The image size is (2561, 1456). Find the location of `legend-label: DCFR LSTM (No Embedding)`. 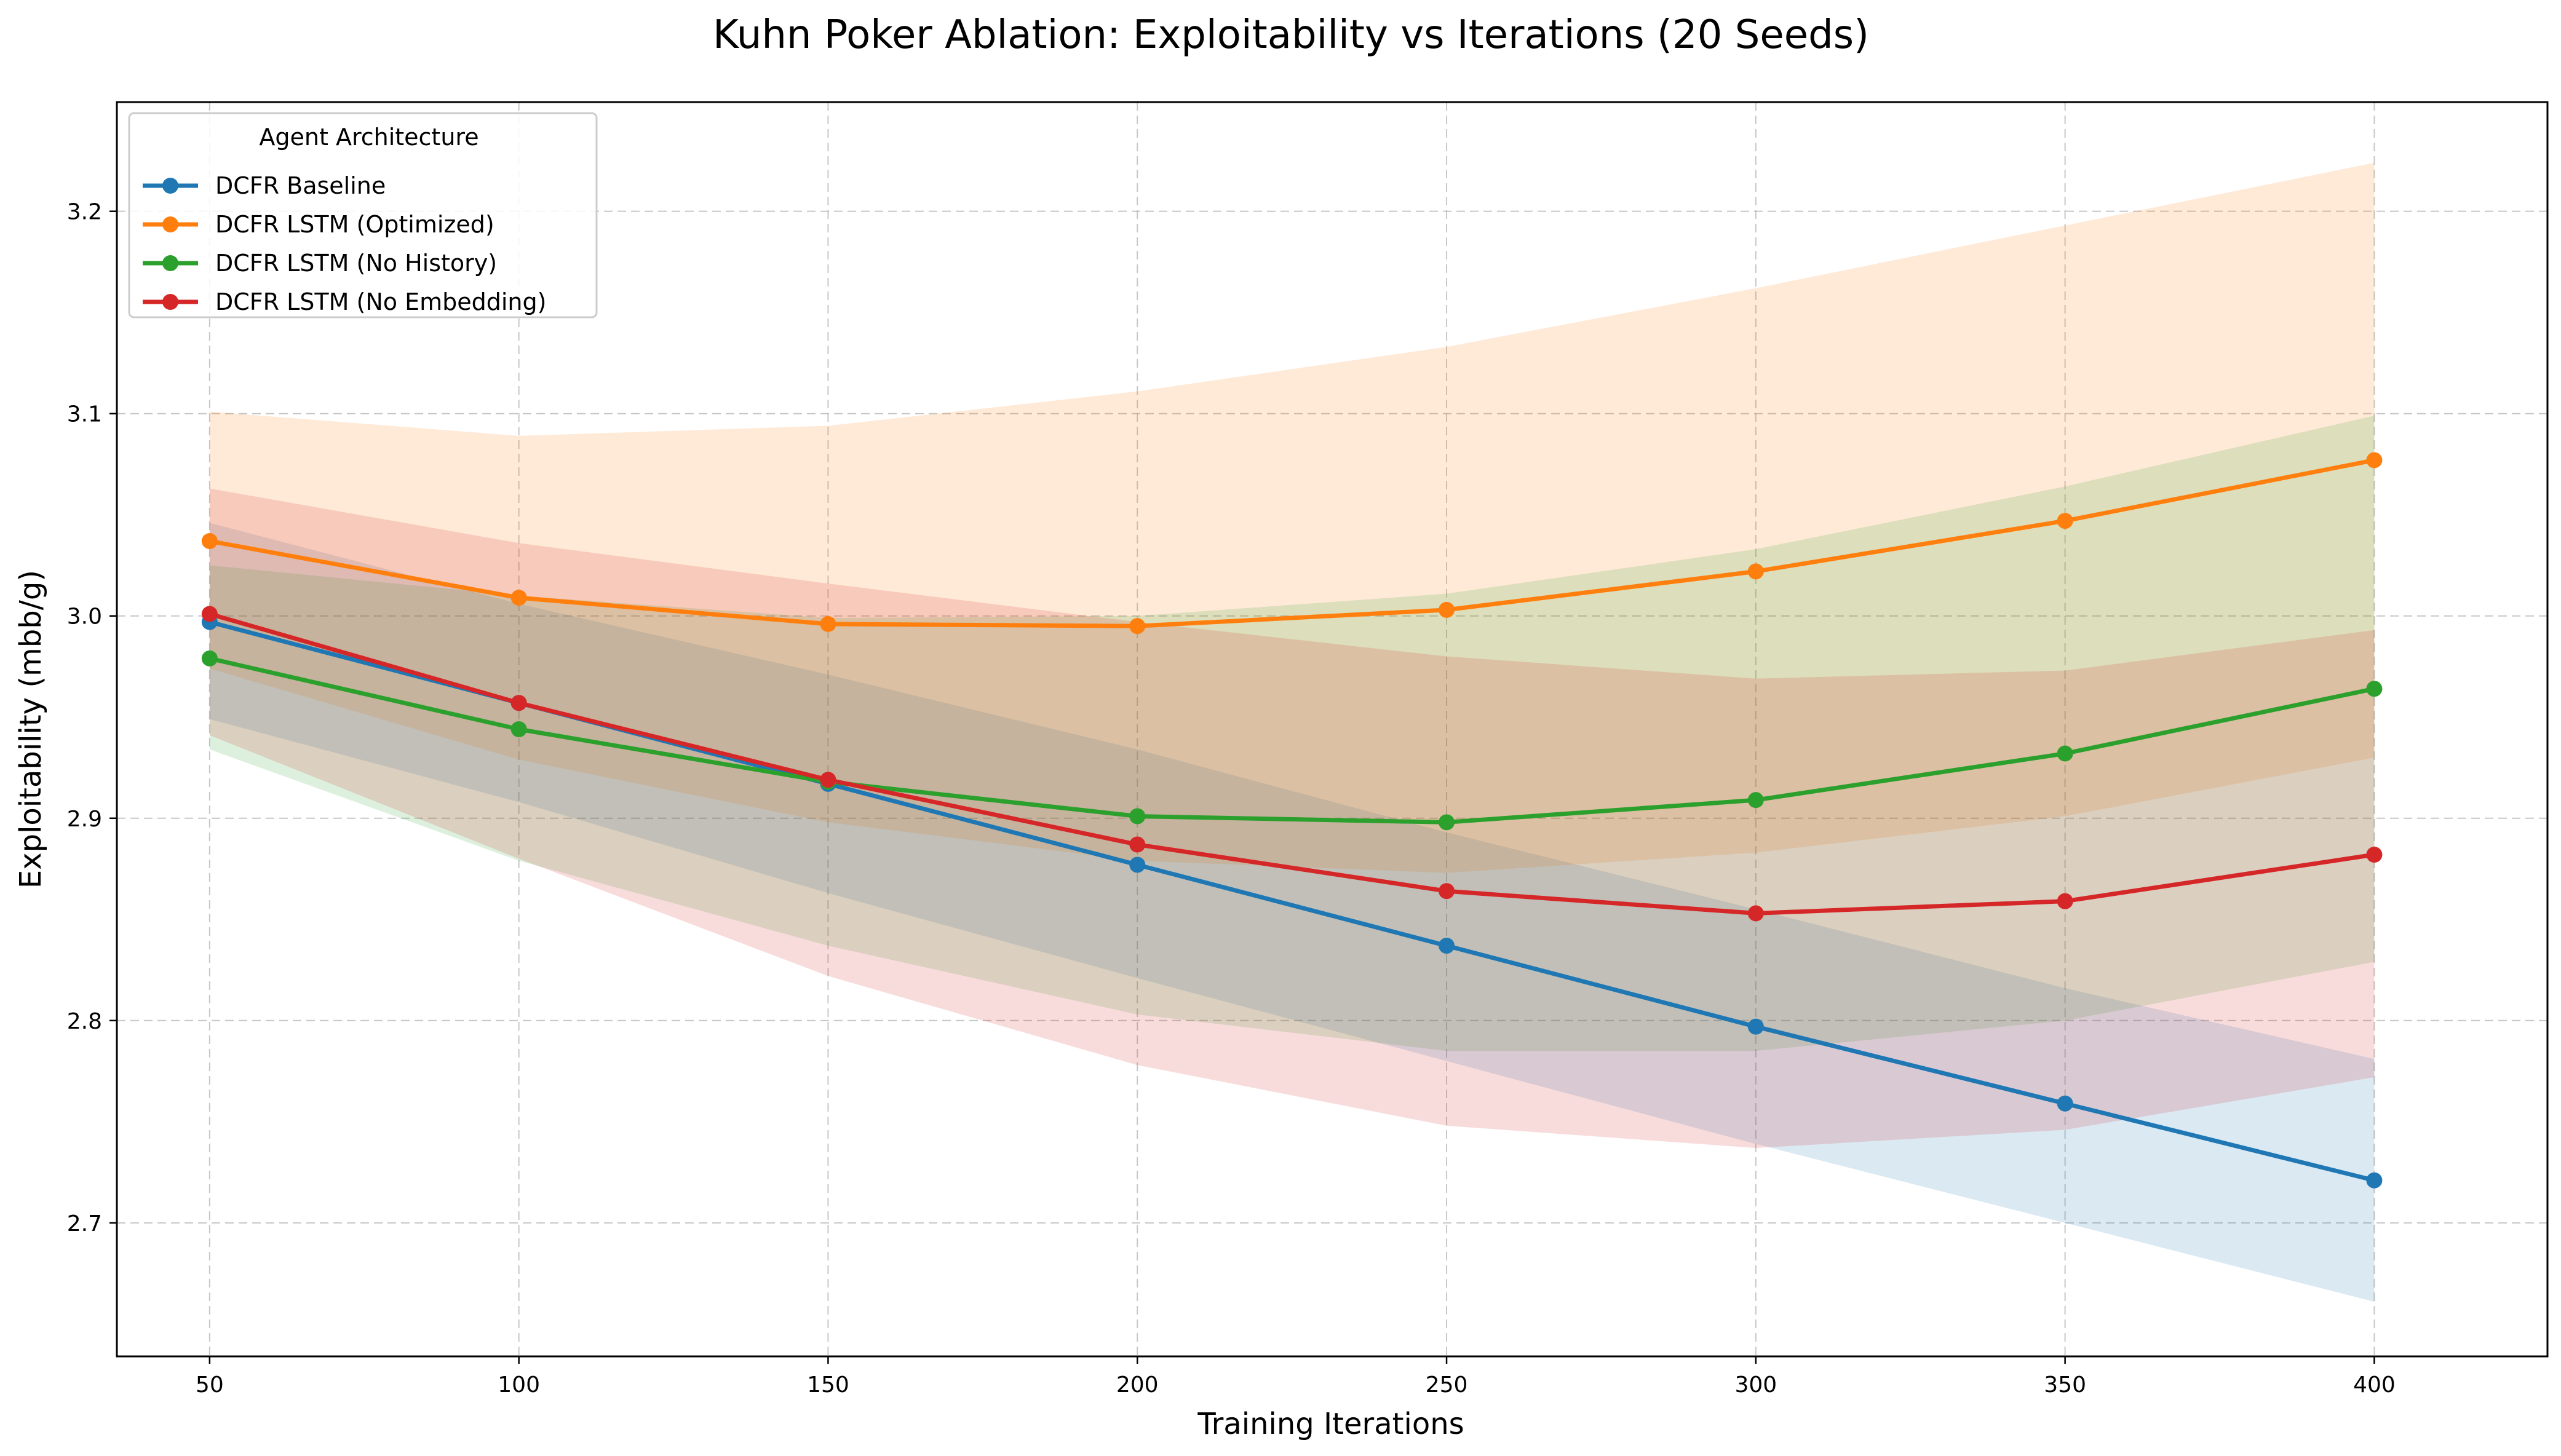

legend-label: DCFR LSTM (No Embedding) is located at coordinates (380, 301).